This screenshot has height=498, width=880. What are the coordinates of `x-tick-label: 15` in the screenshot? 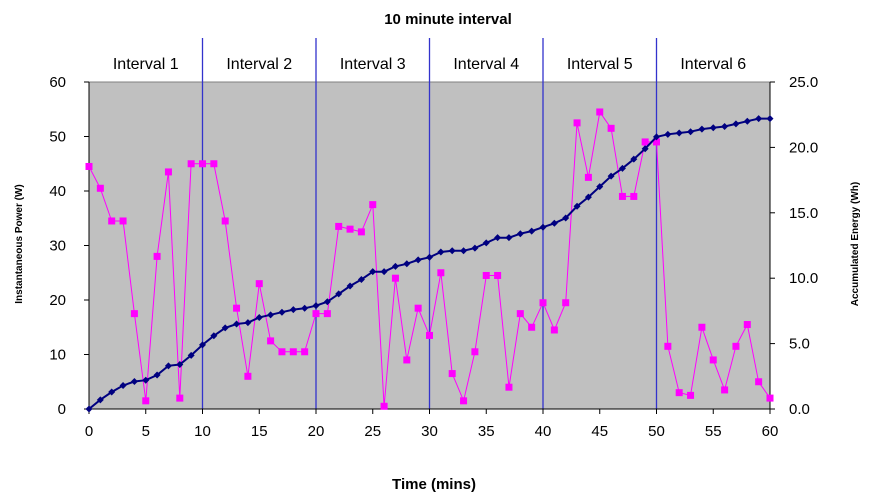 It's located at (259, 431).